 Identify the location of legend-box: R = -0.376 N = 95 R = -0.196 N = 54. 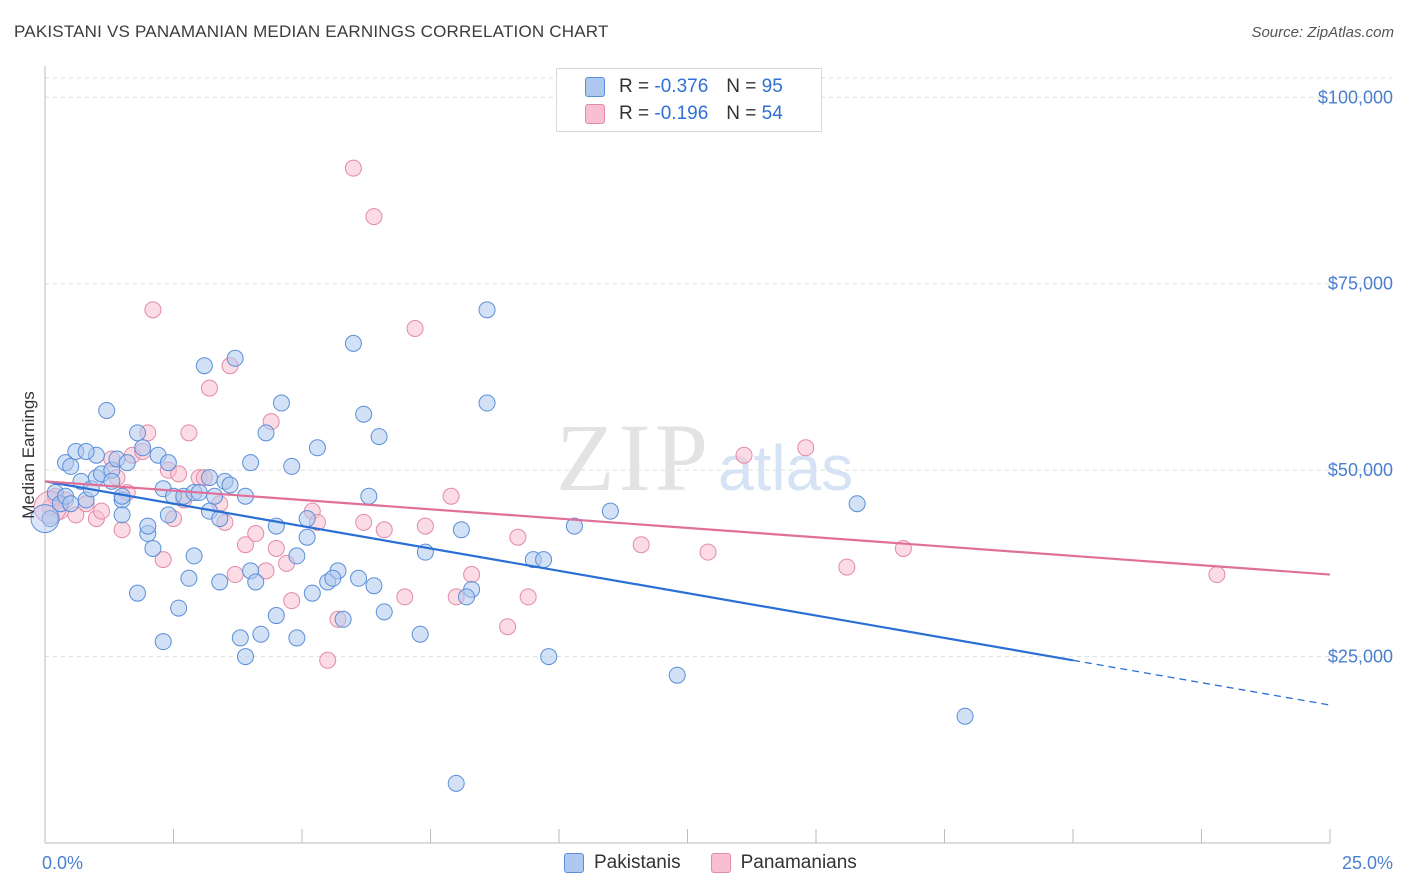
(689, 100).